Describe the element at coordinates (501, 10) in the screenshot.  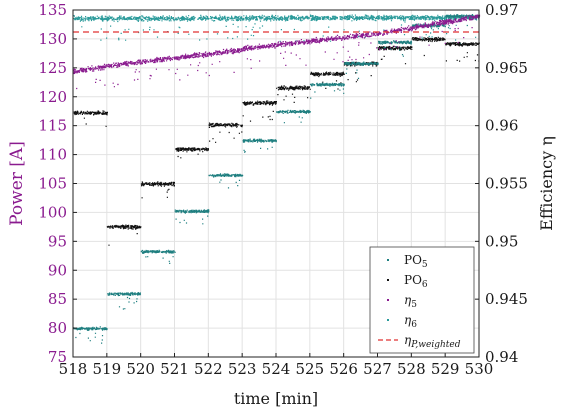
I see `right-y-tick-label: 0.97` at that location.